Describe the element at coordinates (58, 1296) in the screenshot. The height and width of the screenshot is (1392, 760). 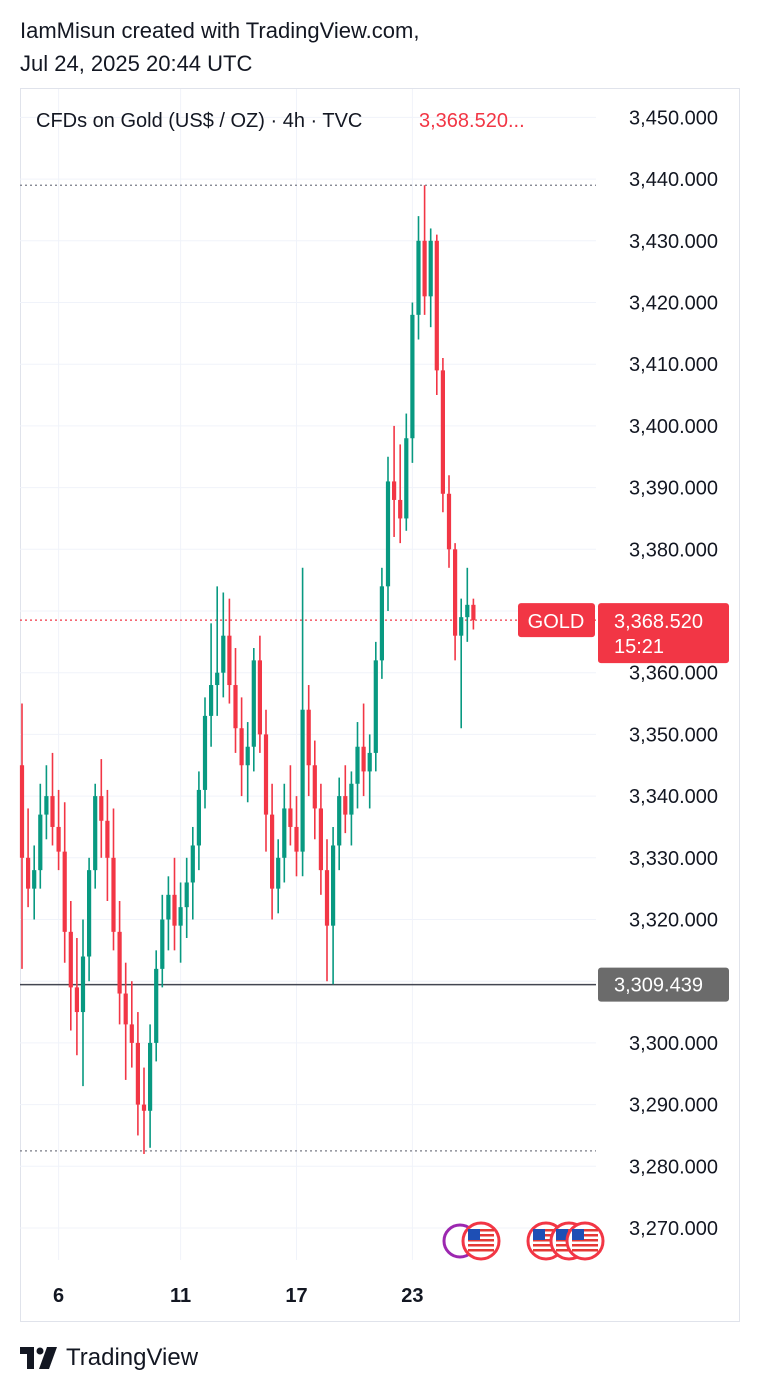
I see `time-tick-label: 6` at that location.